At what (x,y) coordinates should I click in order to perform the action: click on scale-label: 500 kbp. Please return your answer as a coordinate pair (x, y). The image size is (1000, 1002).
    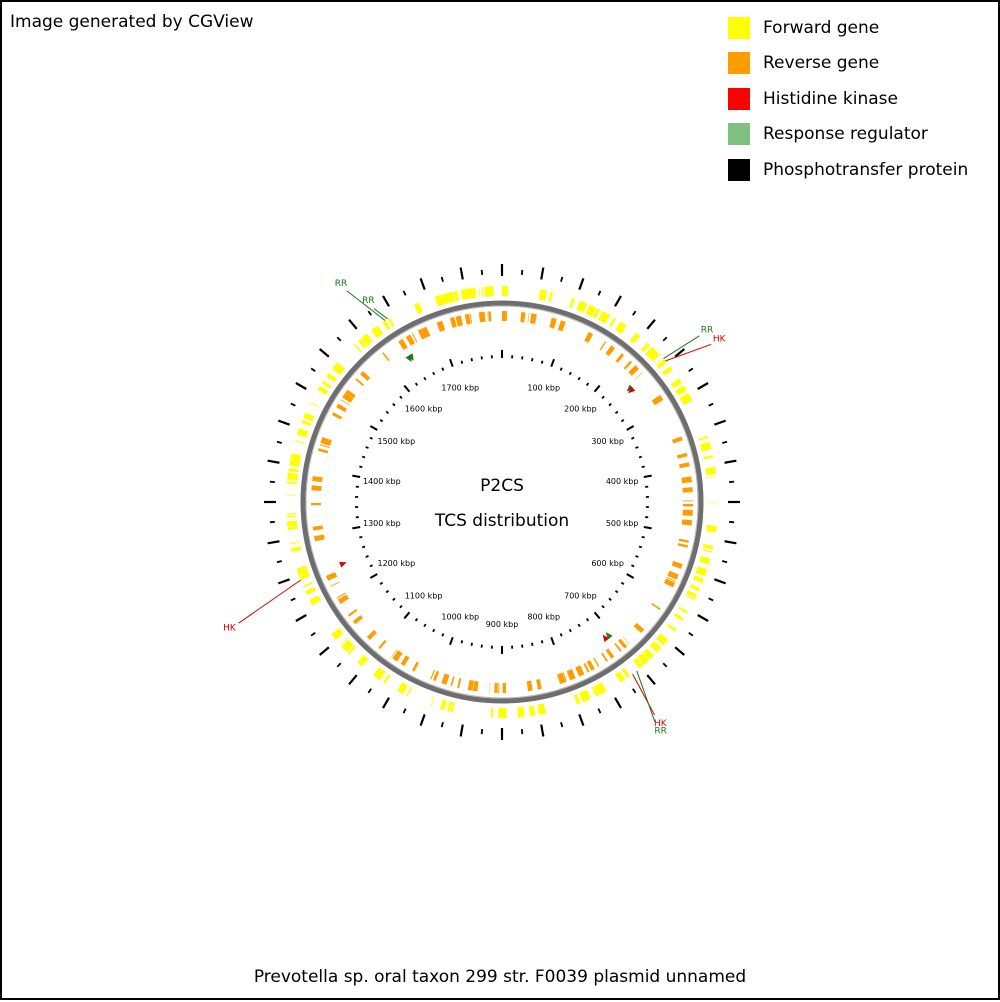
    Looking at the image, I should click on (622, 523).